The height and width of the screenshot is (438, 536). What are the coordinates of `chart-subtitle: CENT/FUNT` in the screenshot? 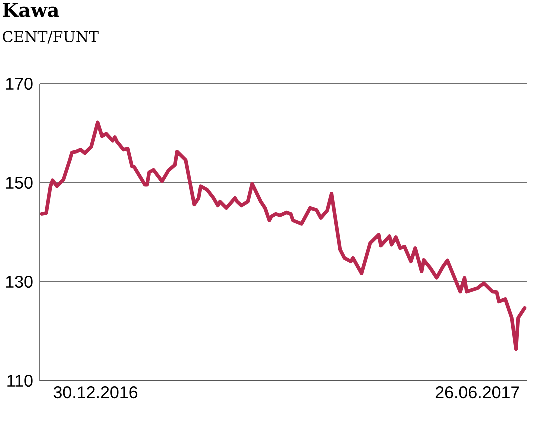 It's located at (51, 37).